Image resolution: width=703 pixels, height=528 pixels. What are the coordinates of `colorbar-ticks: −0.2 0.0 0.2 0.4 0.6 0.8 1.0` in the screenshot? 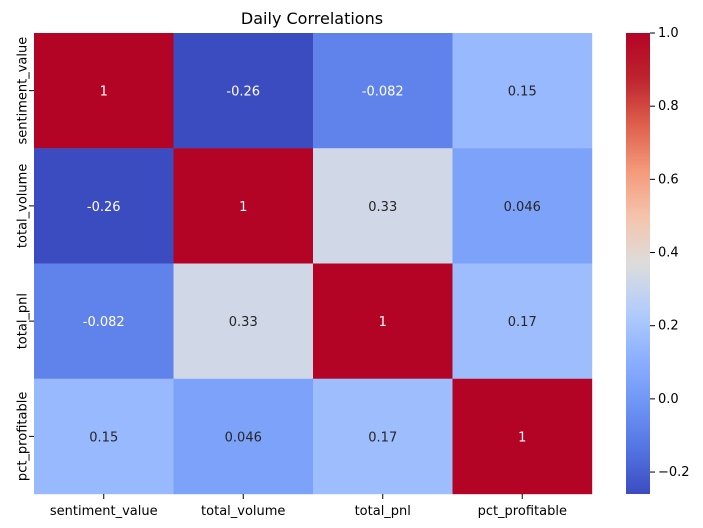 It's located at (670, 253).